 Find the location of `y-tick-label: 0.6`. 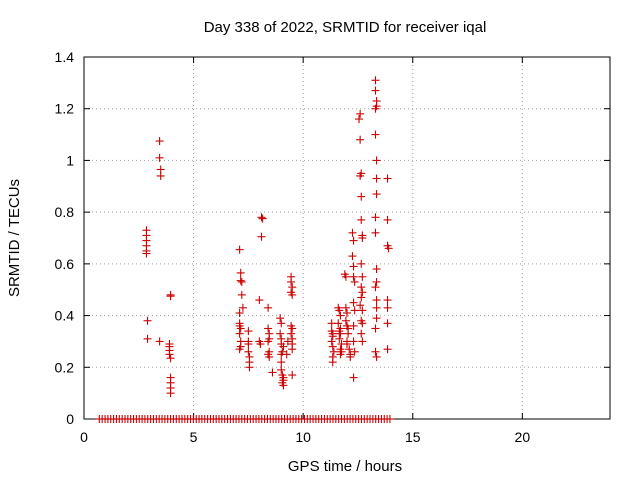

y-tick-label: 0.6 is located at coordinates (65, 264).